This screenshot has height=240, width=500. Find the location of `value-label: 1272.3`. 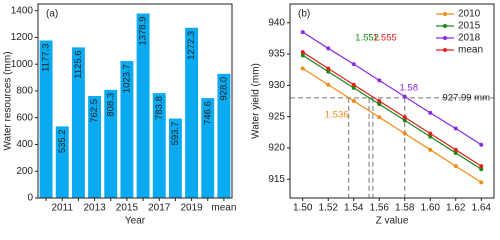

value-label: 1272.3 is located at coordinates (191, 45).